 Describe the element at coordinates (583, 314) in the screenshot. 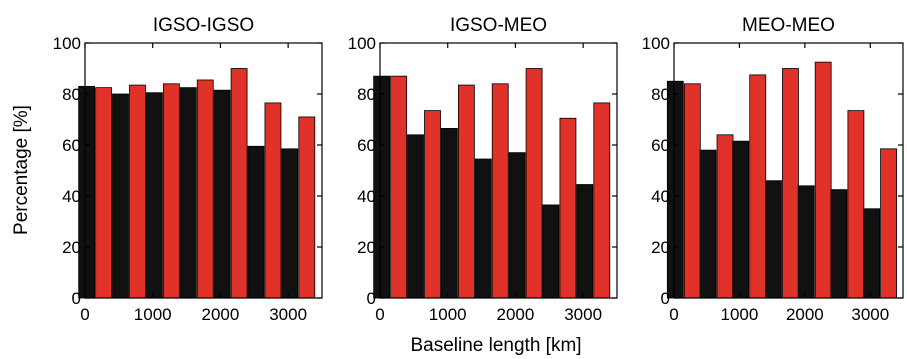

I see `x-tick-label-p2-3000: 3000` at that location.